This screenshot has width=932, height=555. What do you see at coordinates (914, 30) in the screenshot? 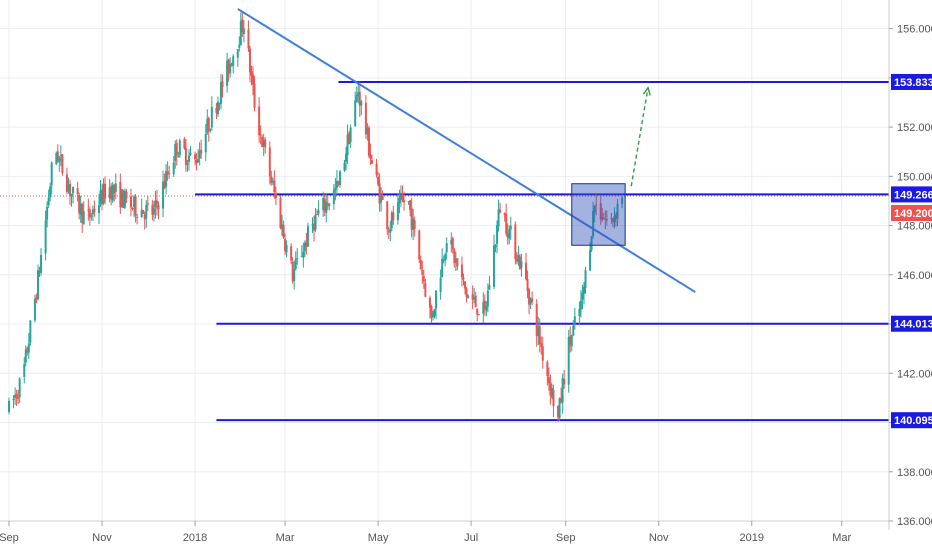
I see `y-tick-label: 156.000` at bounding box center [914, 30].